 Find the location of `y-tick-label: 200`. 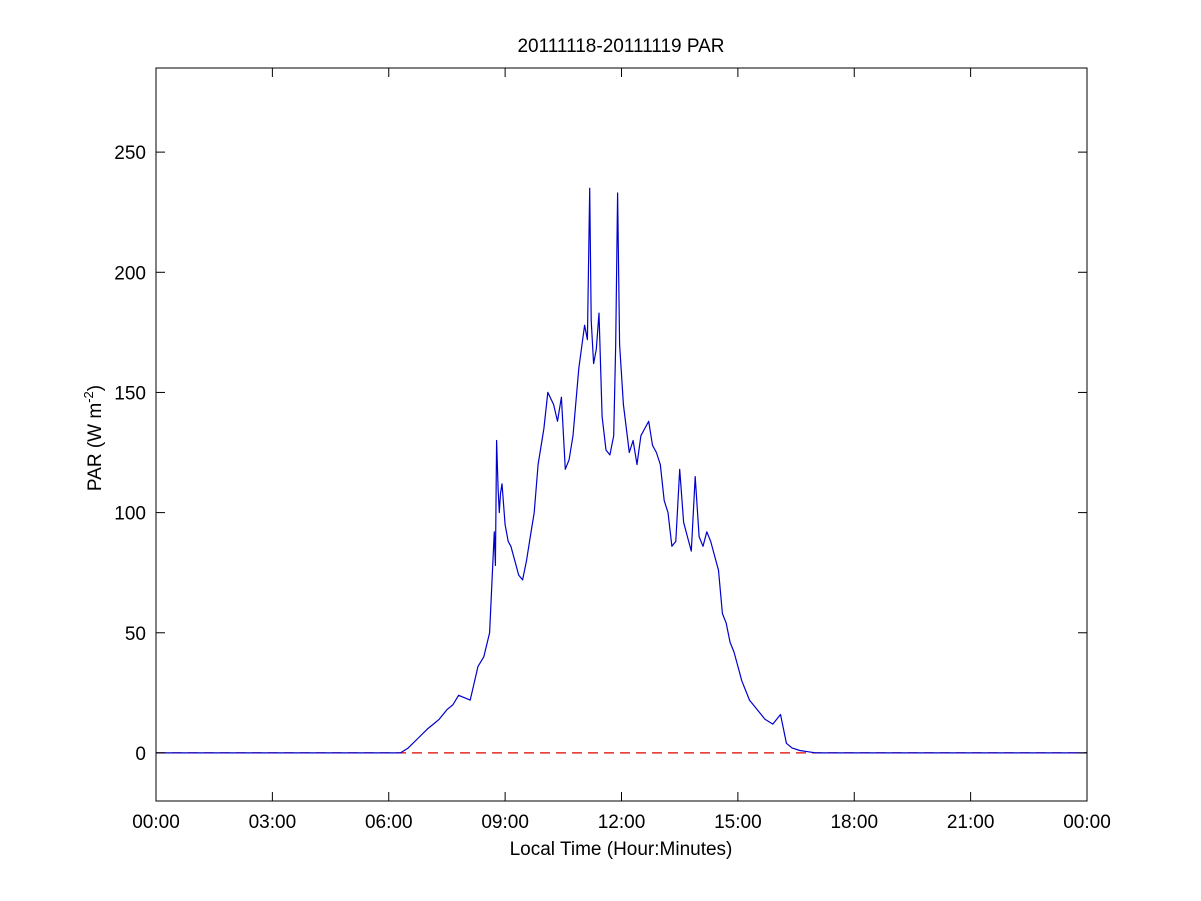

y-tick-label: 200 is located at coordinates (130, 273).